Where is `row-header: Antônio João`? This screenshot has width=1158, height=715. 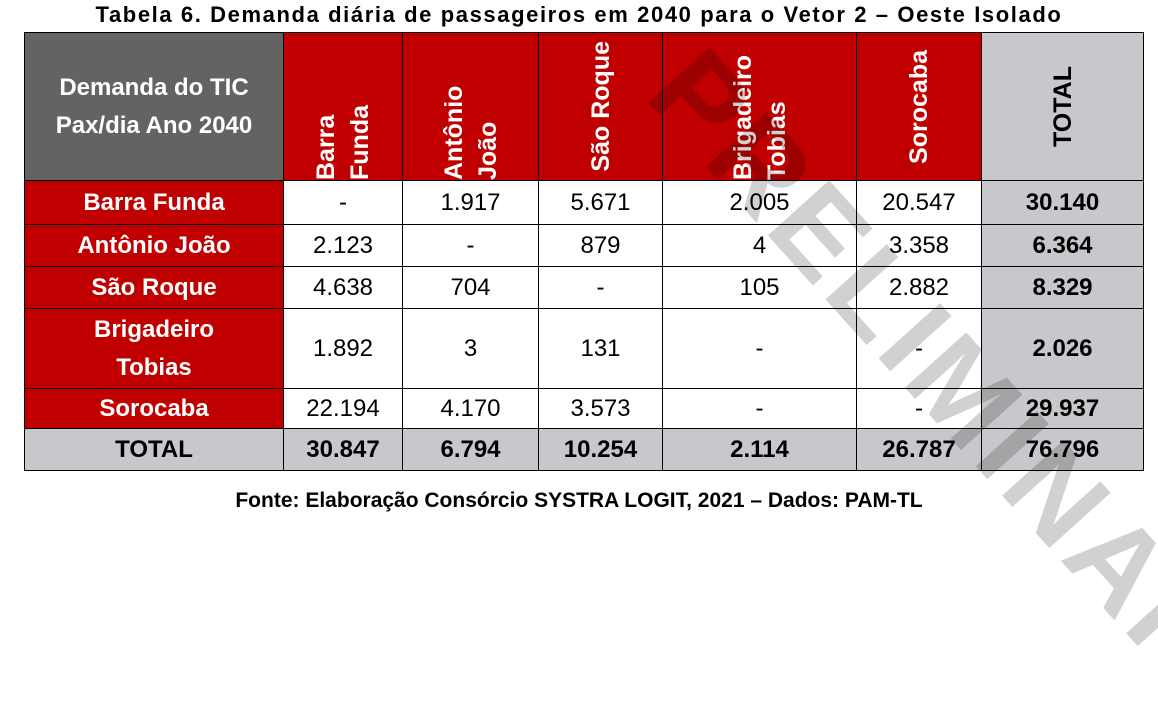
row-header: Antônio João is located at coordinates (154, 245).